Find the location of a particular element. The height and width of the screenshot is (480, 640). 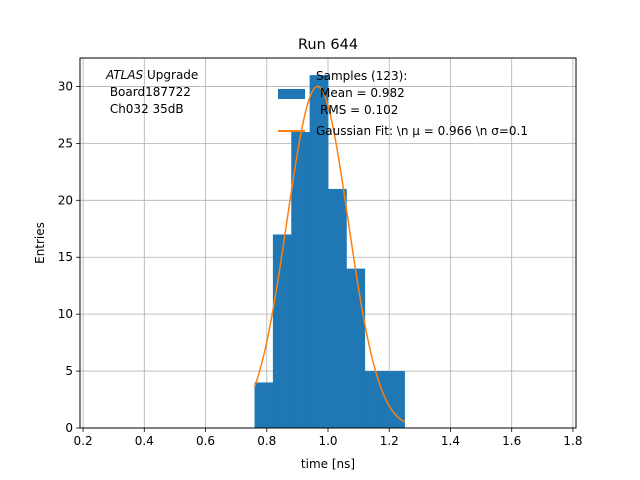

y-tick-label: 15 is located at coordinates (65, 257).